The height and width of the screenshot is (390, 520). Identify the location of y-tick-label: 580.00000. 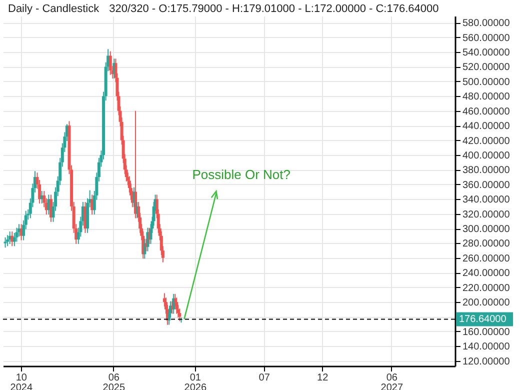
(486, 24).